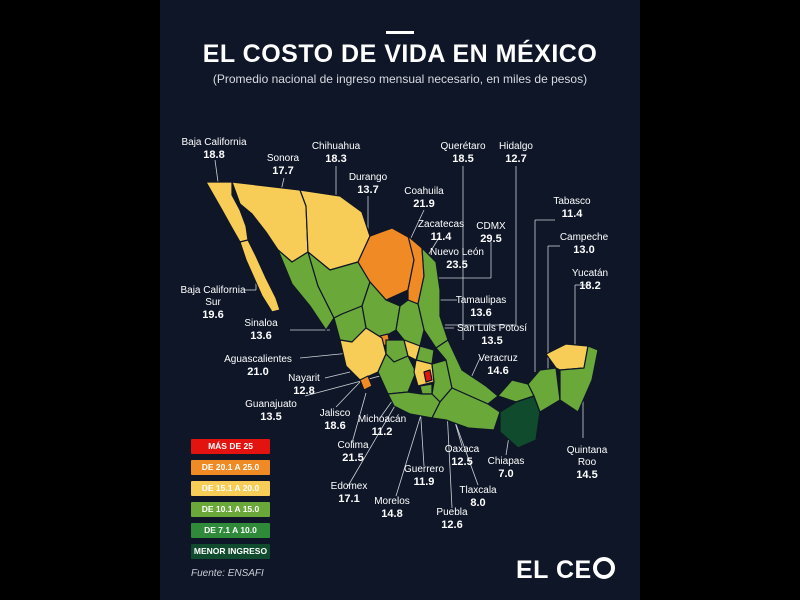 The image size is (800, 600). What do you see at coordinates (603, 568) in the screenshot?
I see `logo-o-ring` at bounding box center [603, 568].